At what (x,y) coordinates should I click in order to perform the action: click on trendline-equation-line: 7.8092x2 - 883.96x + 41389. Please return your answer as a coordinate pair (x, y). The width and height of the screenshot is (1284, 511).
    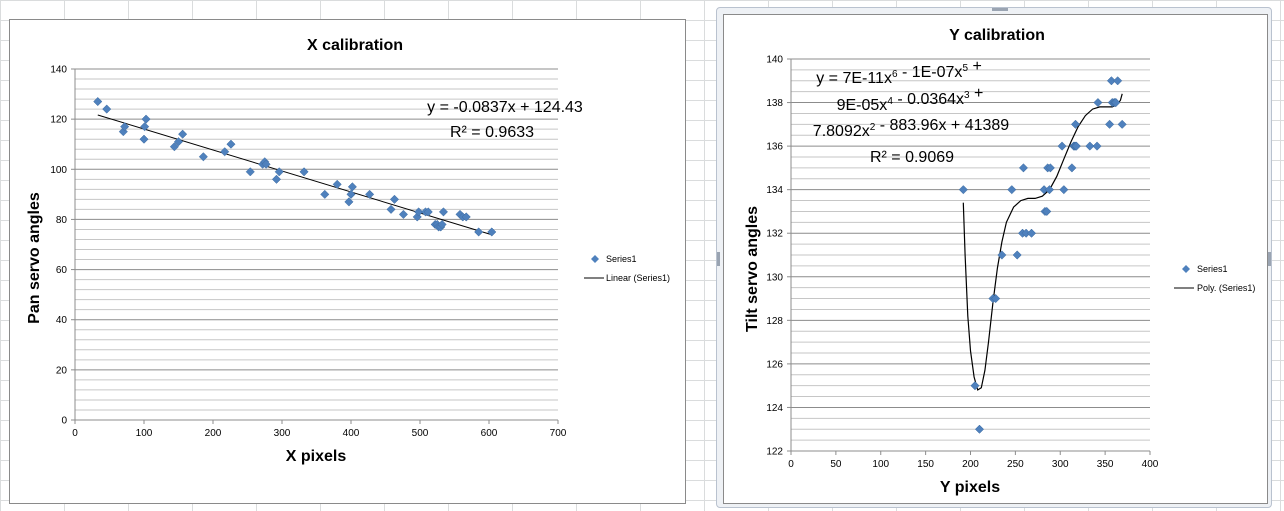
    Looking at the image, I should click on (911, 128).